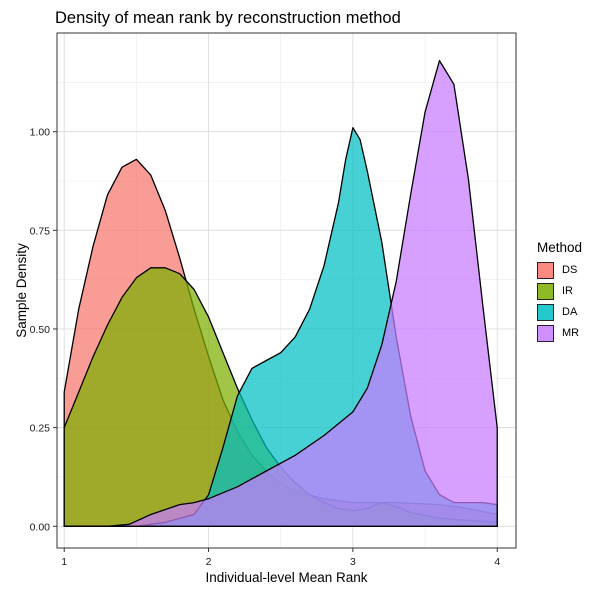  Describe the element at coordinates (64, 562) in the screenshot. I see `x-tick-label: 1` at that location.